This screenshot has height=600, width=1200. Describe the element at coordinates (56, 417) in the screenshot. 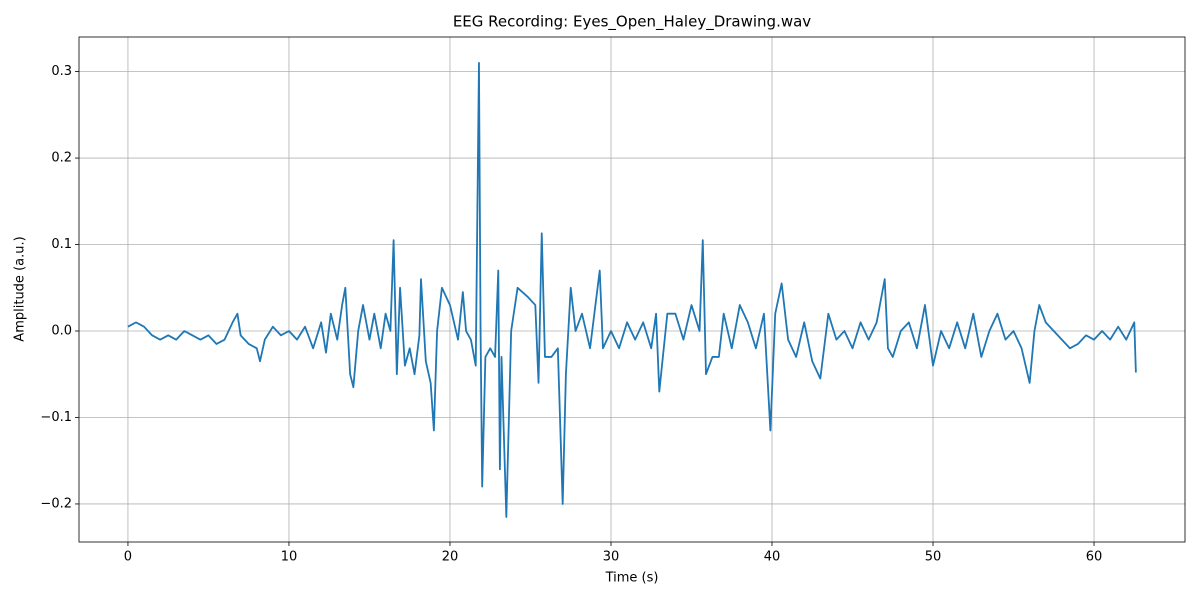

I see `y-tick-label: −0.1` at that location.